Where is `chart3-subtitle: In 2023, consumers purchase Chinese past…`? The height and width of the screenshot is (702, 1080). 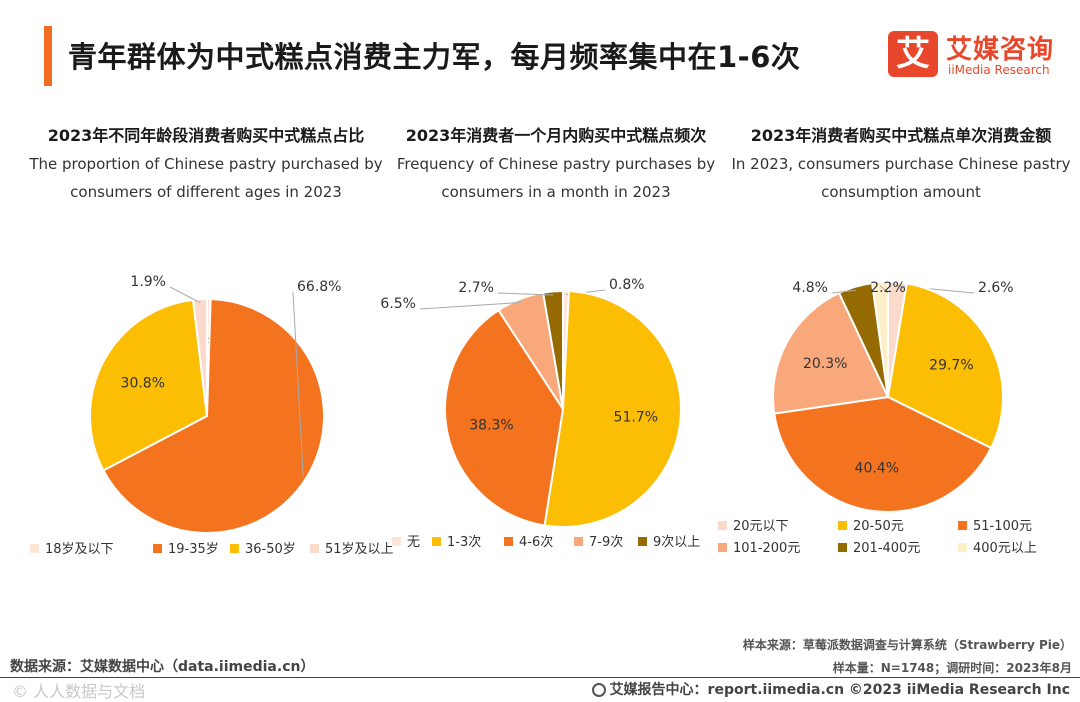
chart3-subtitle: In 2023, consumers purchase Chinese past… is located at coordinates (901, 178).